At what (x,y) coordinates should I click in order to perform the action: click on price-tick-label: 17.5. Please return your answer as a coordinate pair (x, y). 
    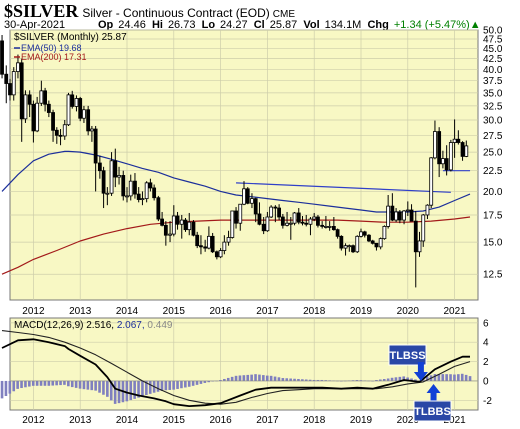
    Looking at the image, I should click on (493, 215).